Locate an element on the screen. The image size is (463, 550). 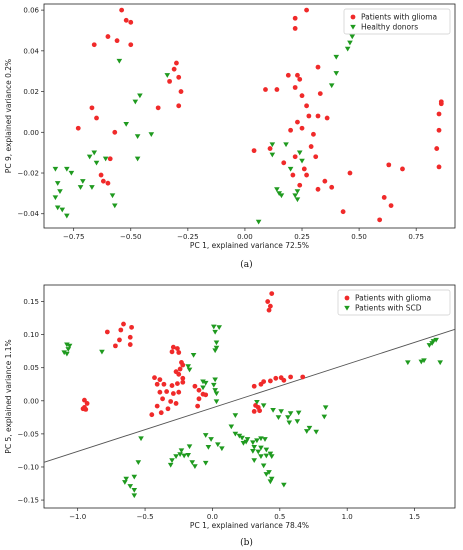
legend-marker is located at coordinates (353, 17).